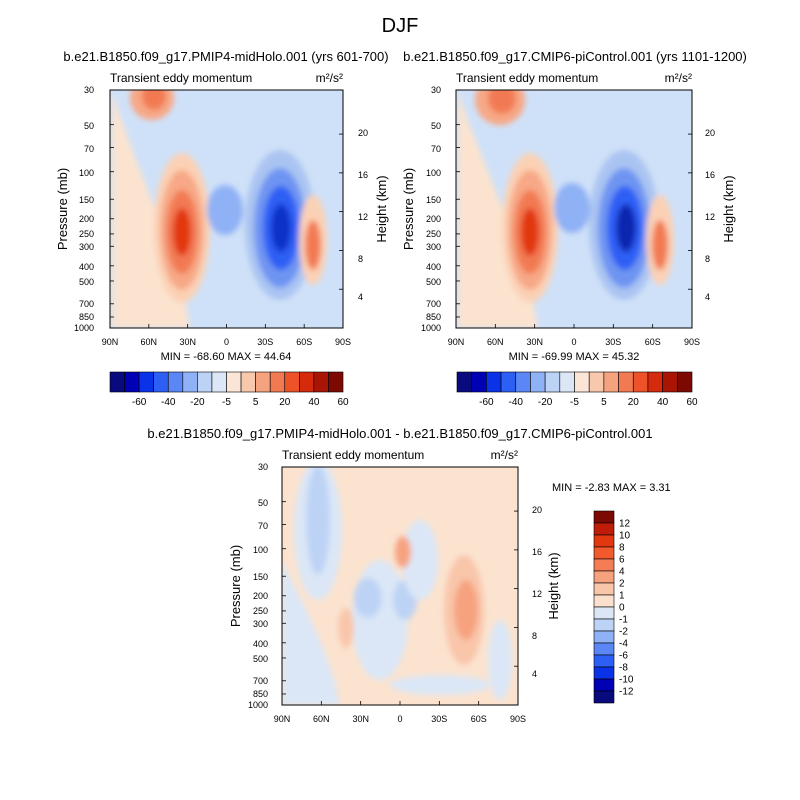 The width and height of the screenshot is (800, 800). Describe the element at coordinates (611, 488) in the screenshot. I see `stats-text: MIN = -2.83 MAX = 3.31` at that location.